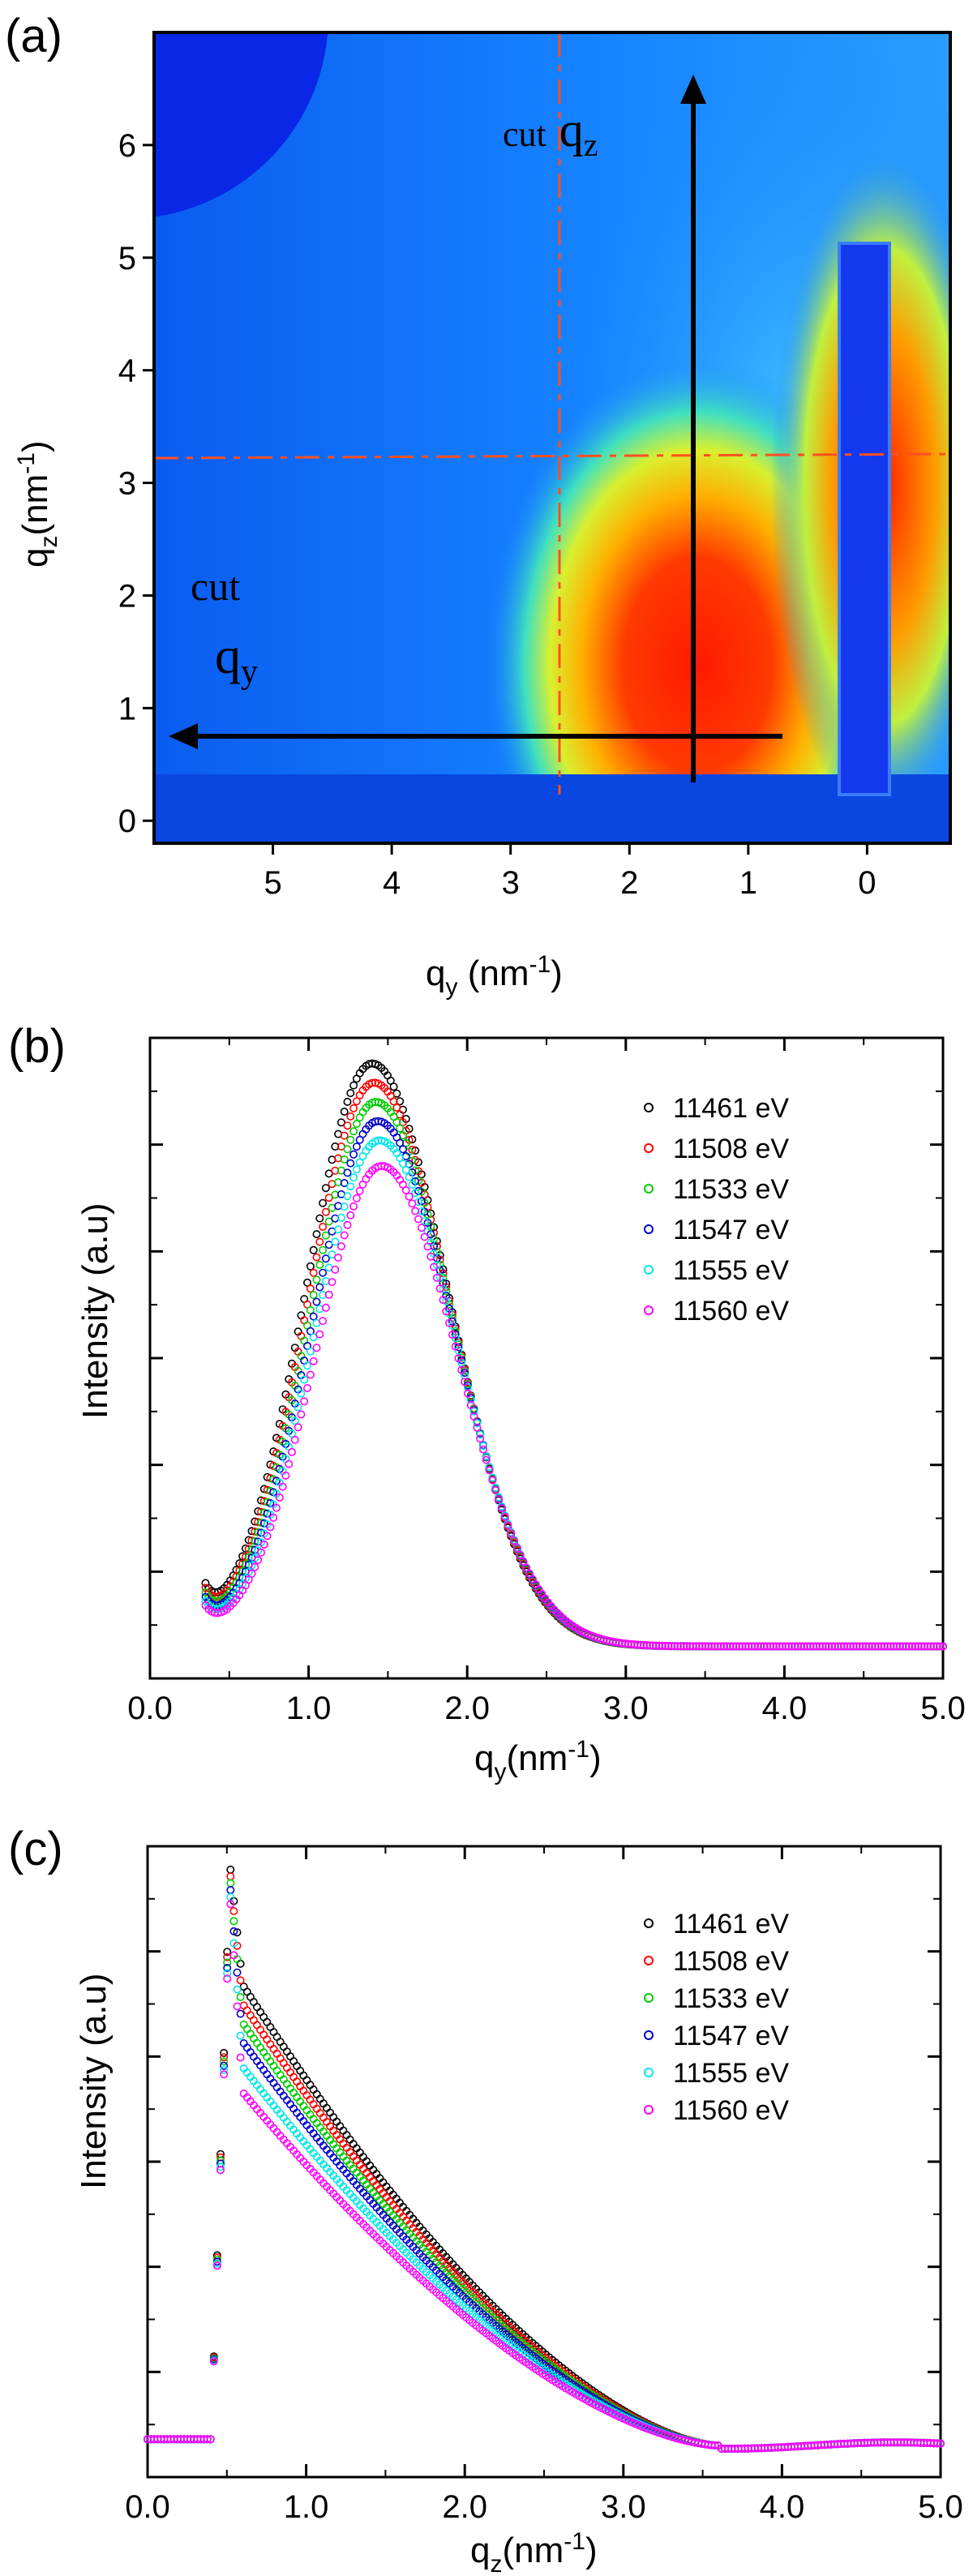 The height and width of the screenshot is (2576, 973). Describe the element at coordinates (494, 976) in the screenshot. I see `panel-a-xlabel: qy (nm-1)` at that location.